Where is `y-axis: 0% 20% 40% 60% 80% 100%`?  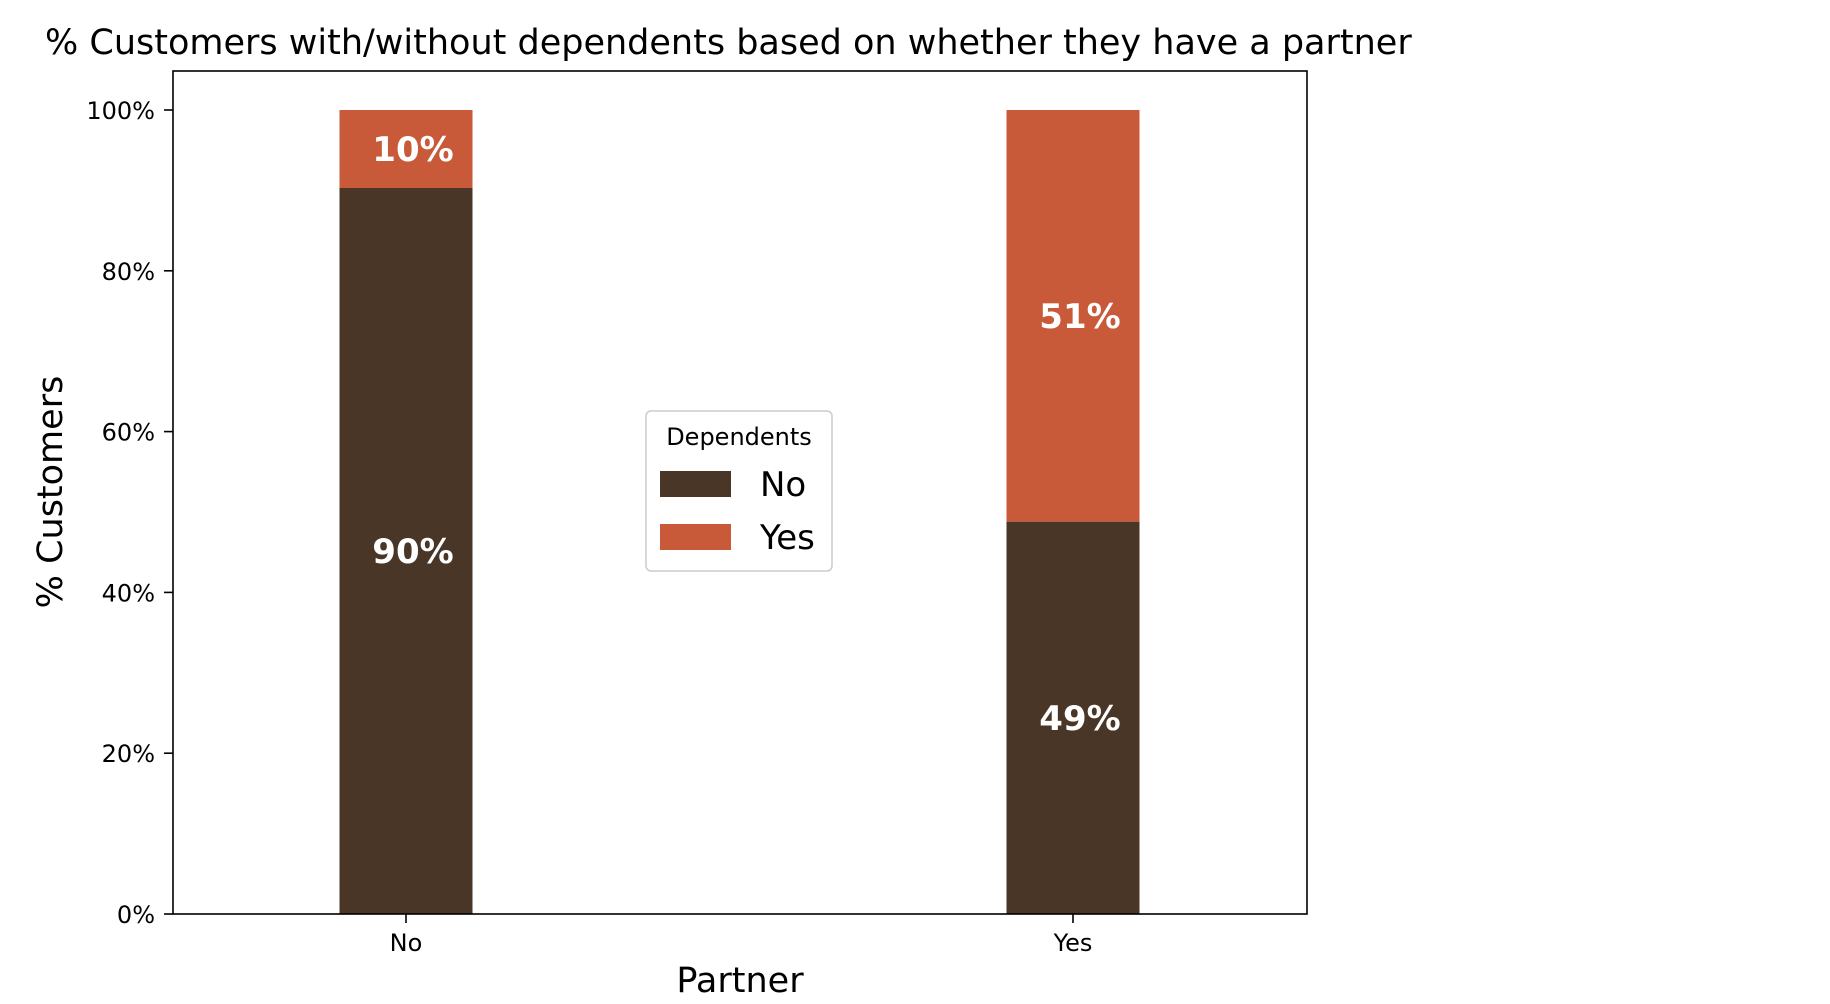 y-axis: 0% 20% 40% 60% 80% 100% is located at coordinates (129, 513).